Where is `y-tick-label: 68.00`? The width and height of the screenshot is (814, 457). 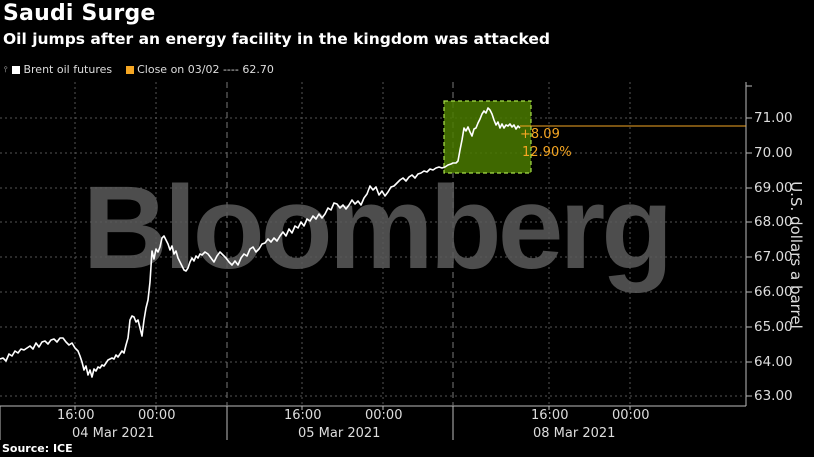 y-tick-label: 68.00 is located at coordinates (773, 222).